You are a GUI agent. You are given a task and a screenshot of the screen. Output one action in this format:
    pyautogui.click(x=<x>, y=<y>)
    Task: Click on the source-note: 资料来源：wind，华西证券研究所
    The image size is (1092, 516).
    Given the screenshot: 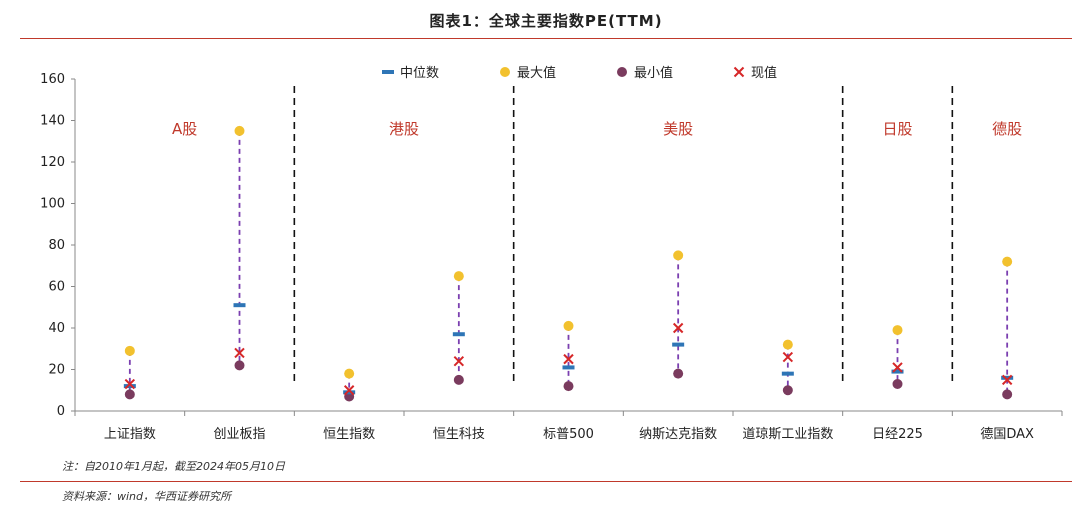 What is the action you would take?
    pyautogui.click(x=147, y=496)
    